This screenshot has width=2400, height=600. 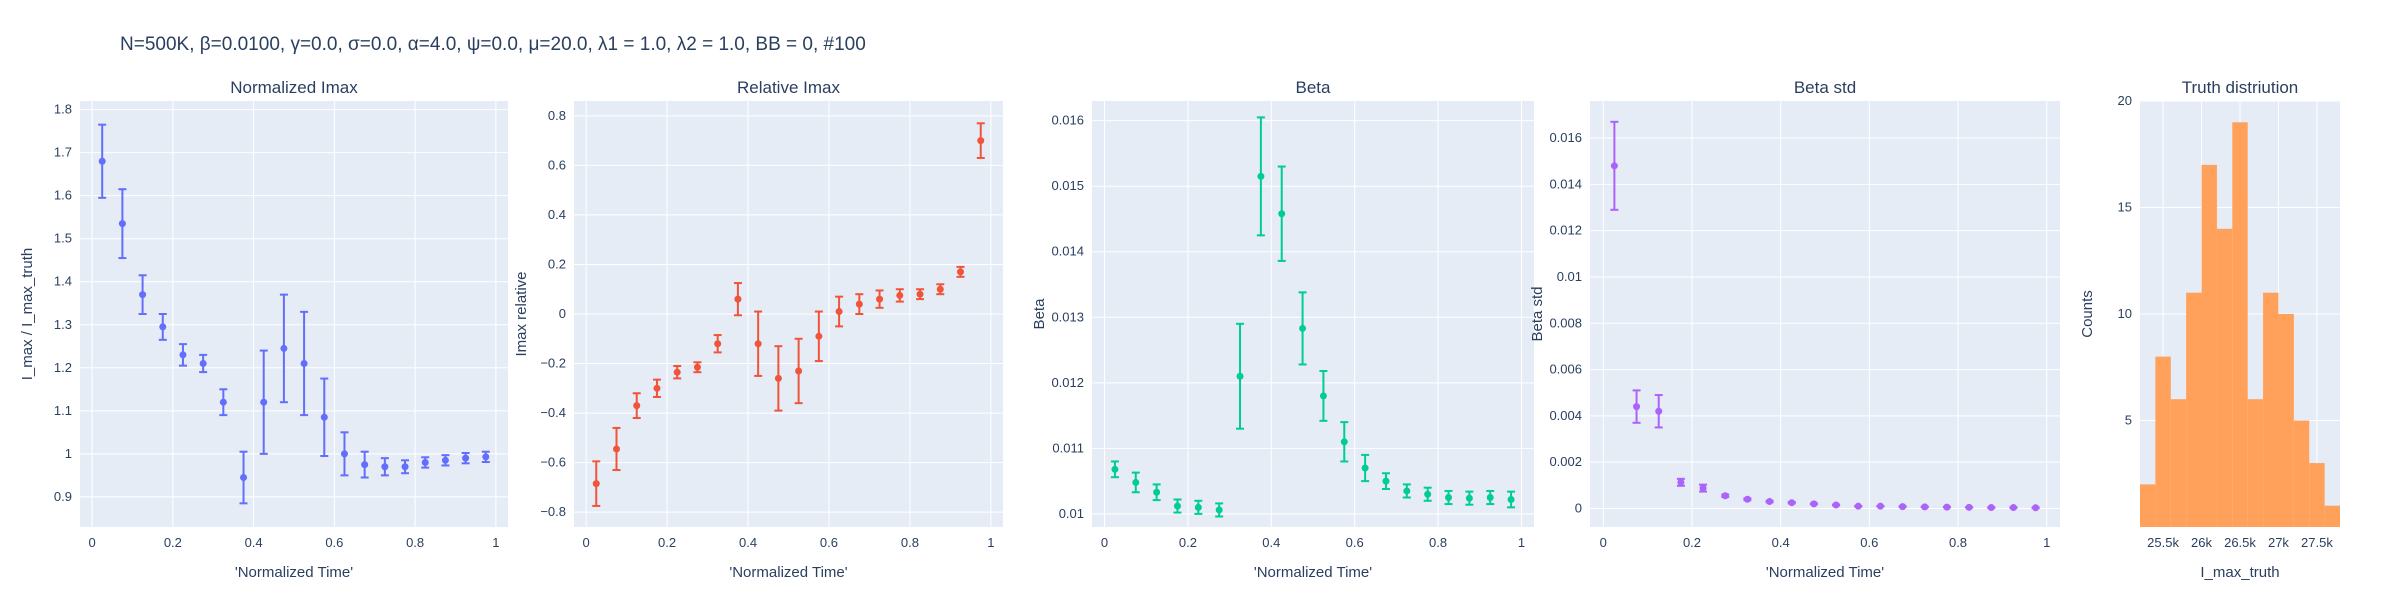 I want to click on subplot-title: Relative Imax, so click(x=788, y=87).